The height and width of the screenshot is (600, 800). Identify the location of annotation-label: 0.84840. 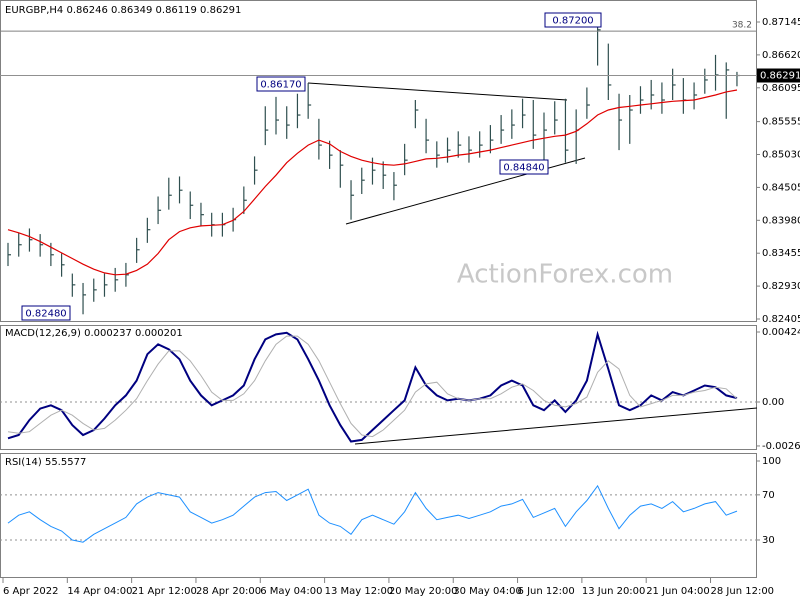
(523, 168).